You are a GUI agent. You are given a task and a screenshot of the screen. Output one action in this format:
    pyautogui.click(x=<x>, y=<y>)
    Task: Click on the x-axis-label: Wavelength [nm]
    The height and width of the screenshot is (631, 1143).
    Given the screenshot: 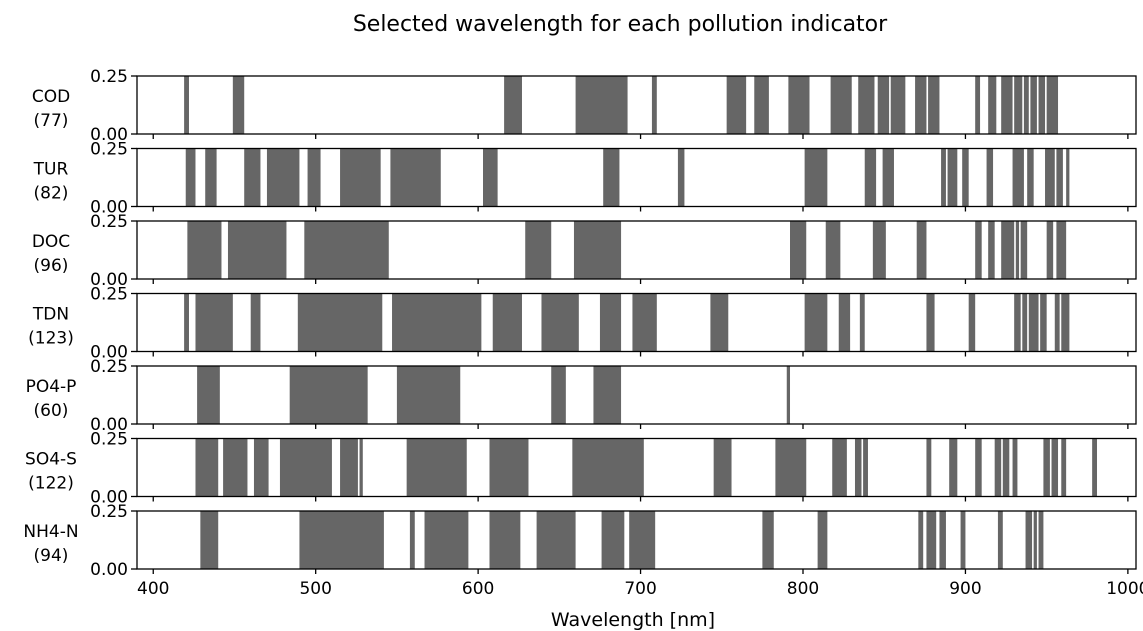 What is the action you would take?
    pyautogui.click(x=633, y=620)
    